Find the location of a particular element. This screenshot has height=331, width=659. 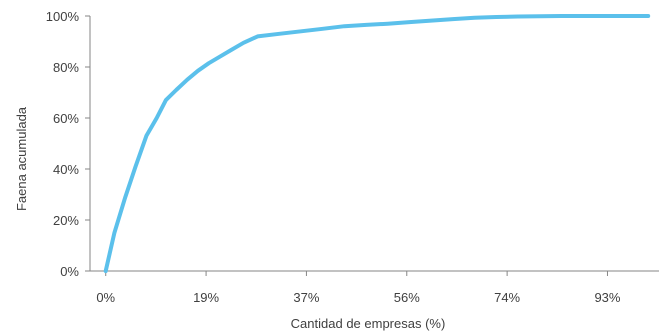

y-tick-label: 20% is located at coordinates (66, 220).